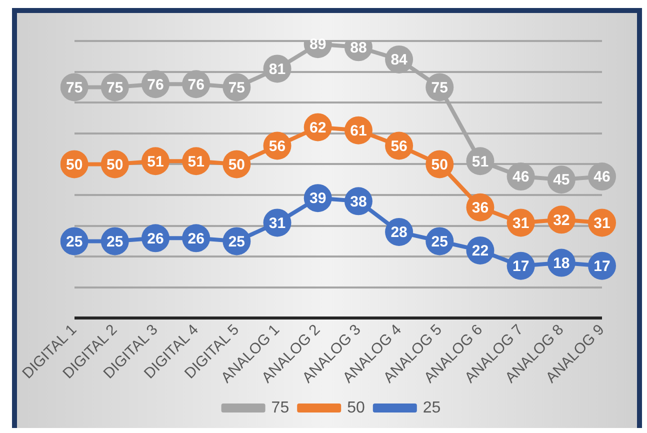 This screenshot has height=433, width=647. Describe the element at coordinates (318, 45) in the screenshot. I see `data-label: 89` at that location.